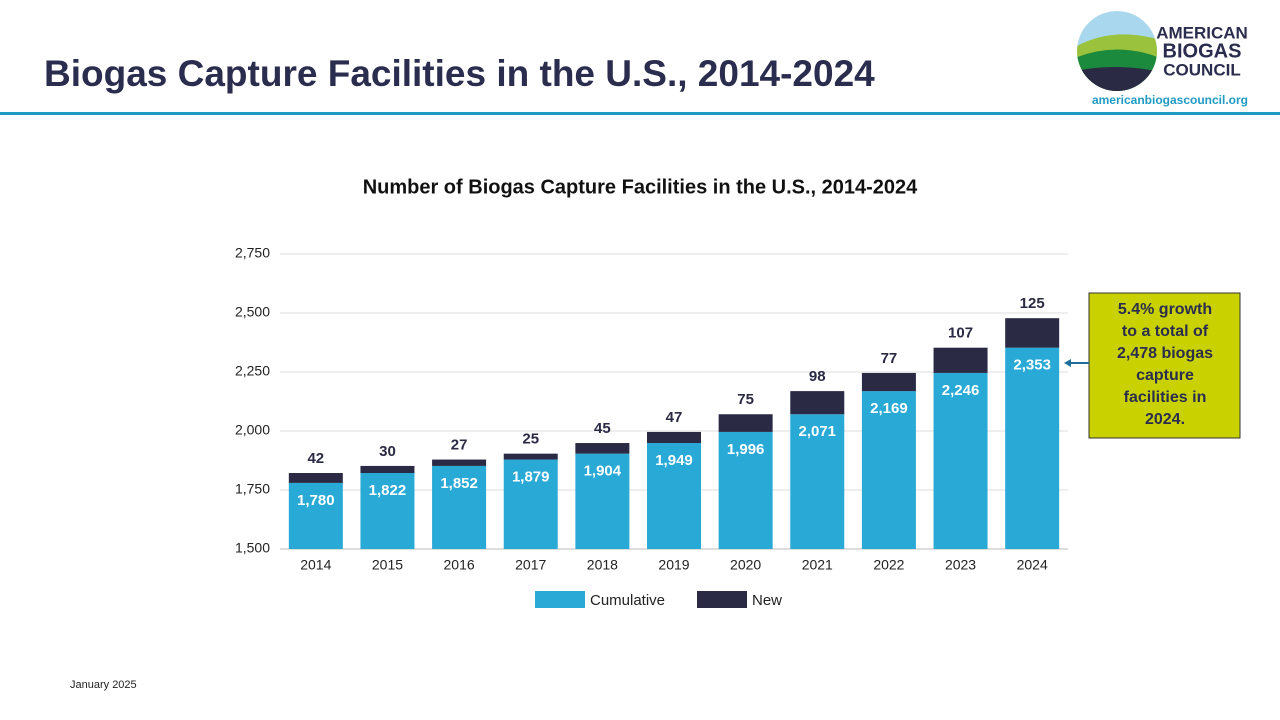  Describe the element at coordinates (459, 445) in the screenshot. I see `value-label: 27` at that location.